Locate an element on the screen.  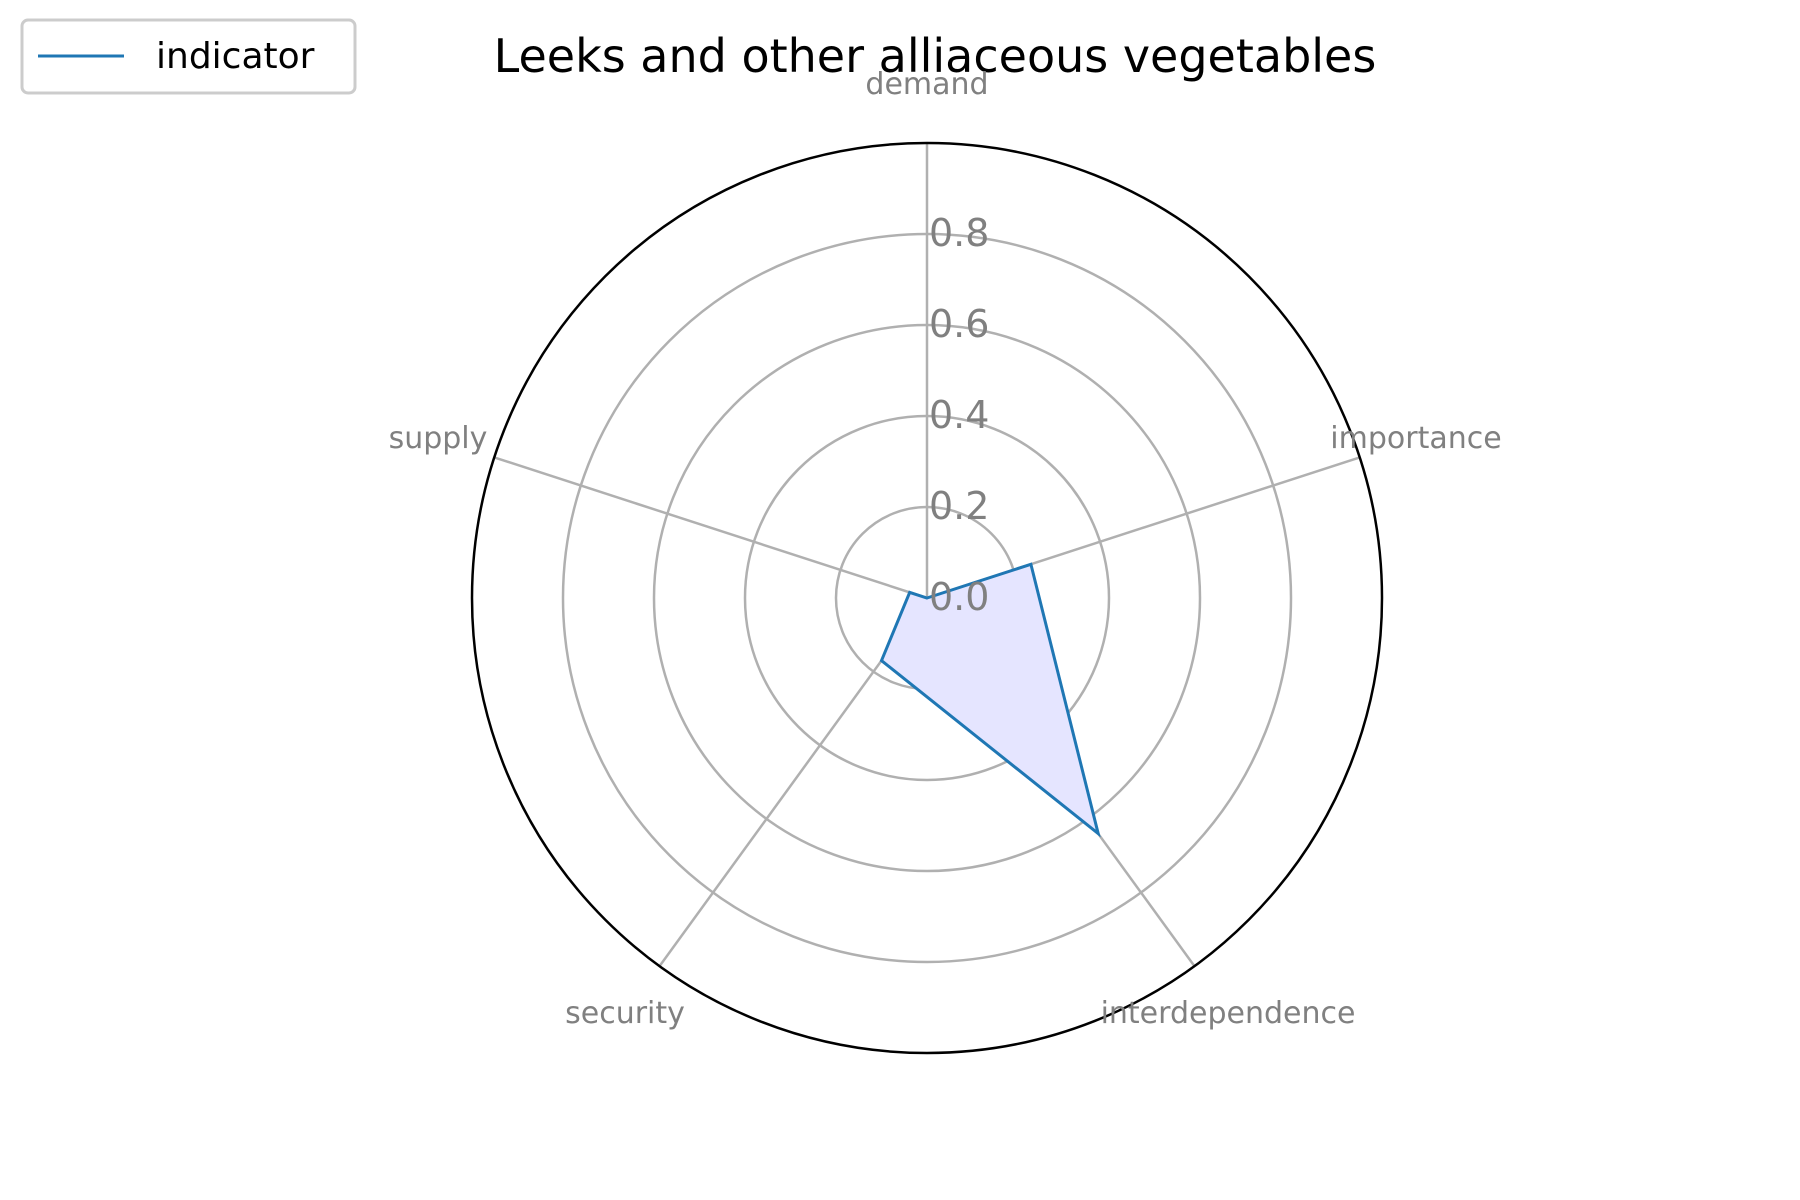
legend: indicator is located at coordinates (188, 56).